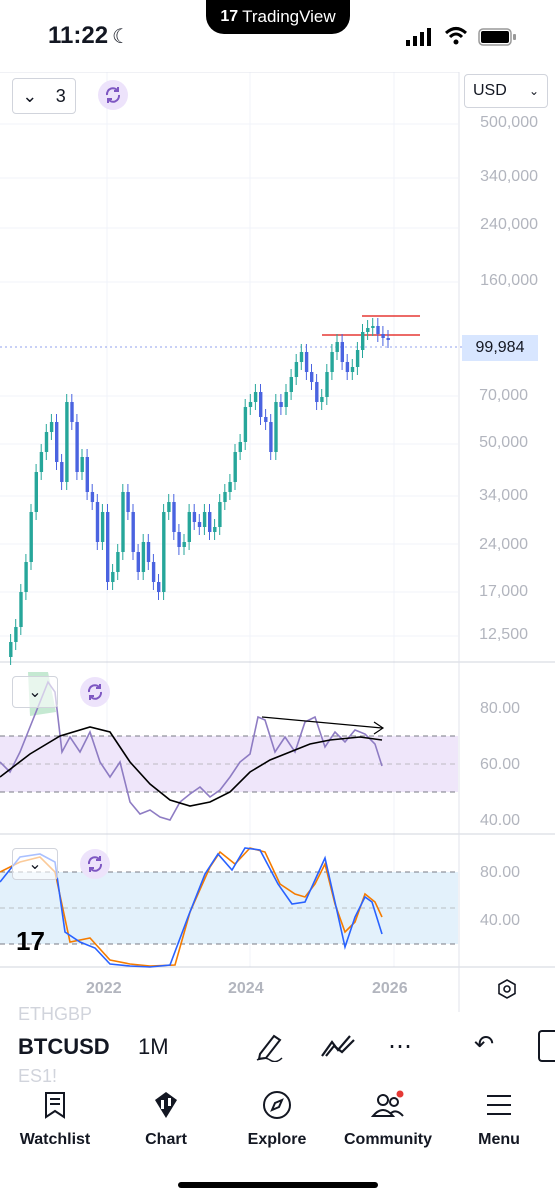 The height and width of the screenshot is (1200, 555). What do you see at coordinates (153, 1046) in the screenshot?
I see `interval-button: 1M` at bounding box center [153, 1046].